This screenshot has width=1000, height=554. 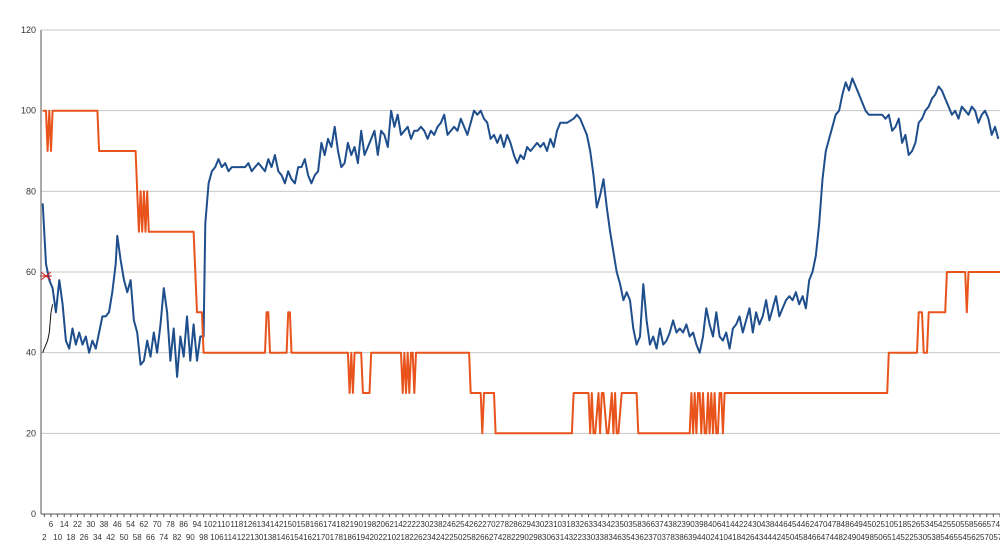 I want to click on x-tick-label: 298, so click(x=536, y=537).